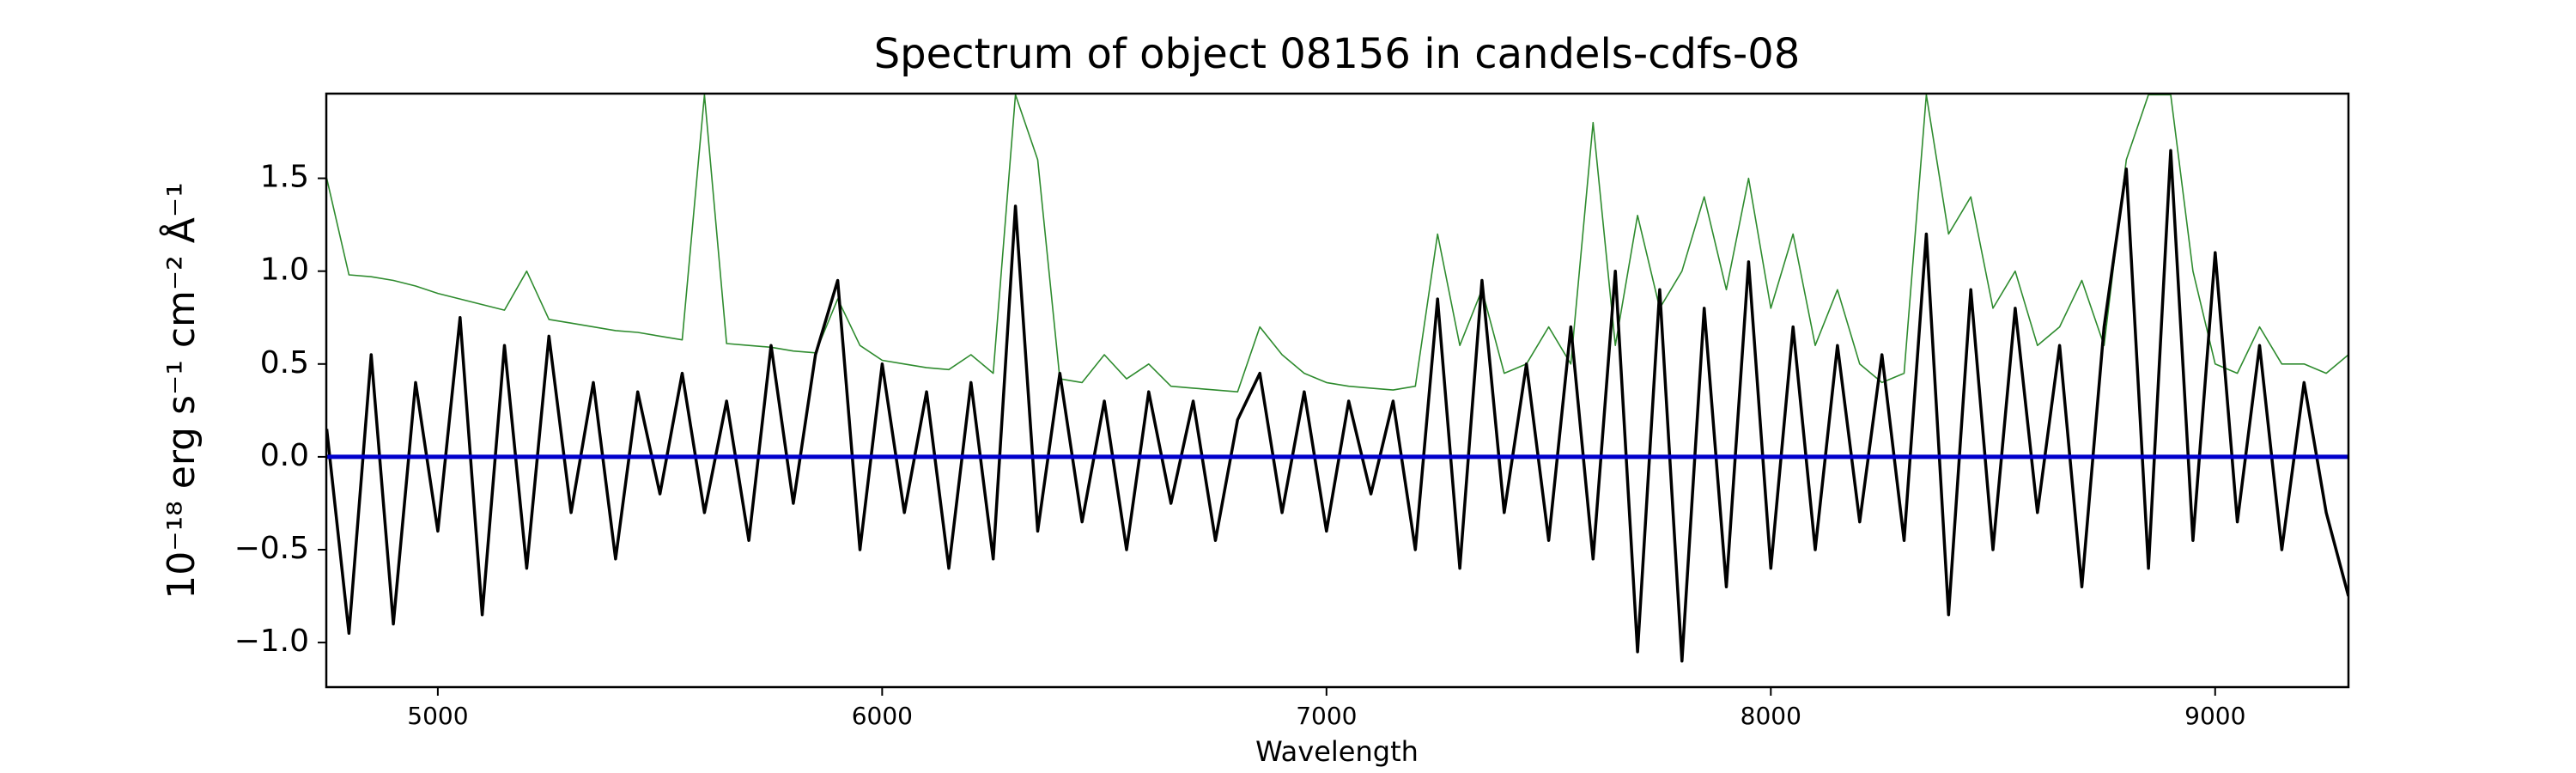  What do you see at coordinates (271, 548) in the screenshot?
I see `y-tick-label: −0.5` at bounding box center [271, 548].